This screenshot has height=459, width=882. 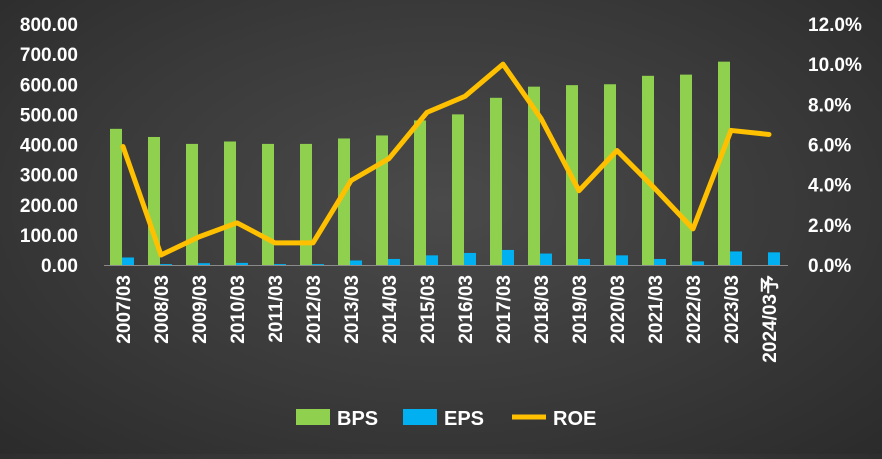 I want to click on legend-roe-label: ROE, so click(x=574, y=419).